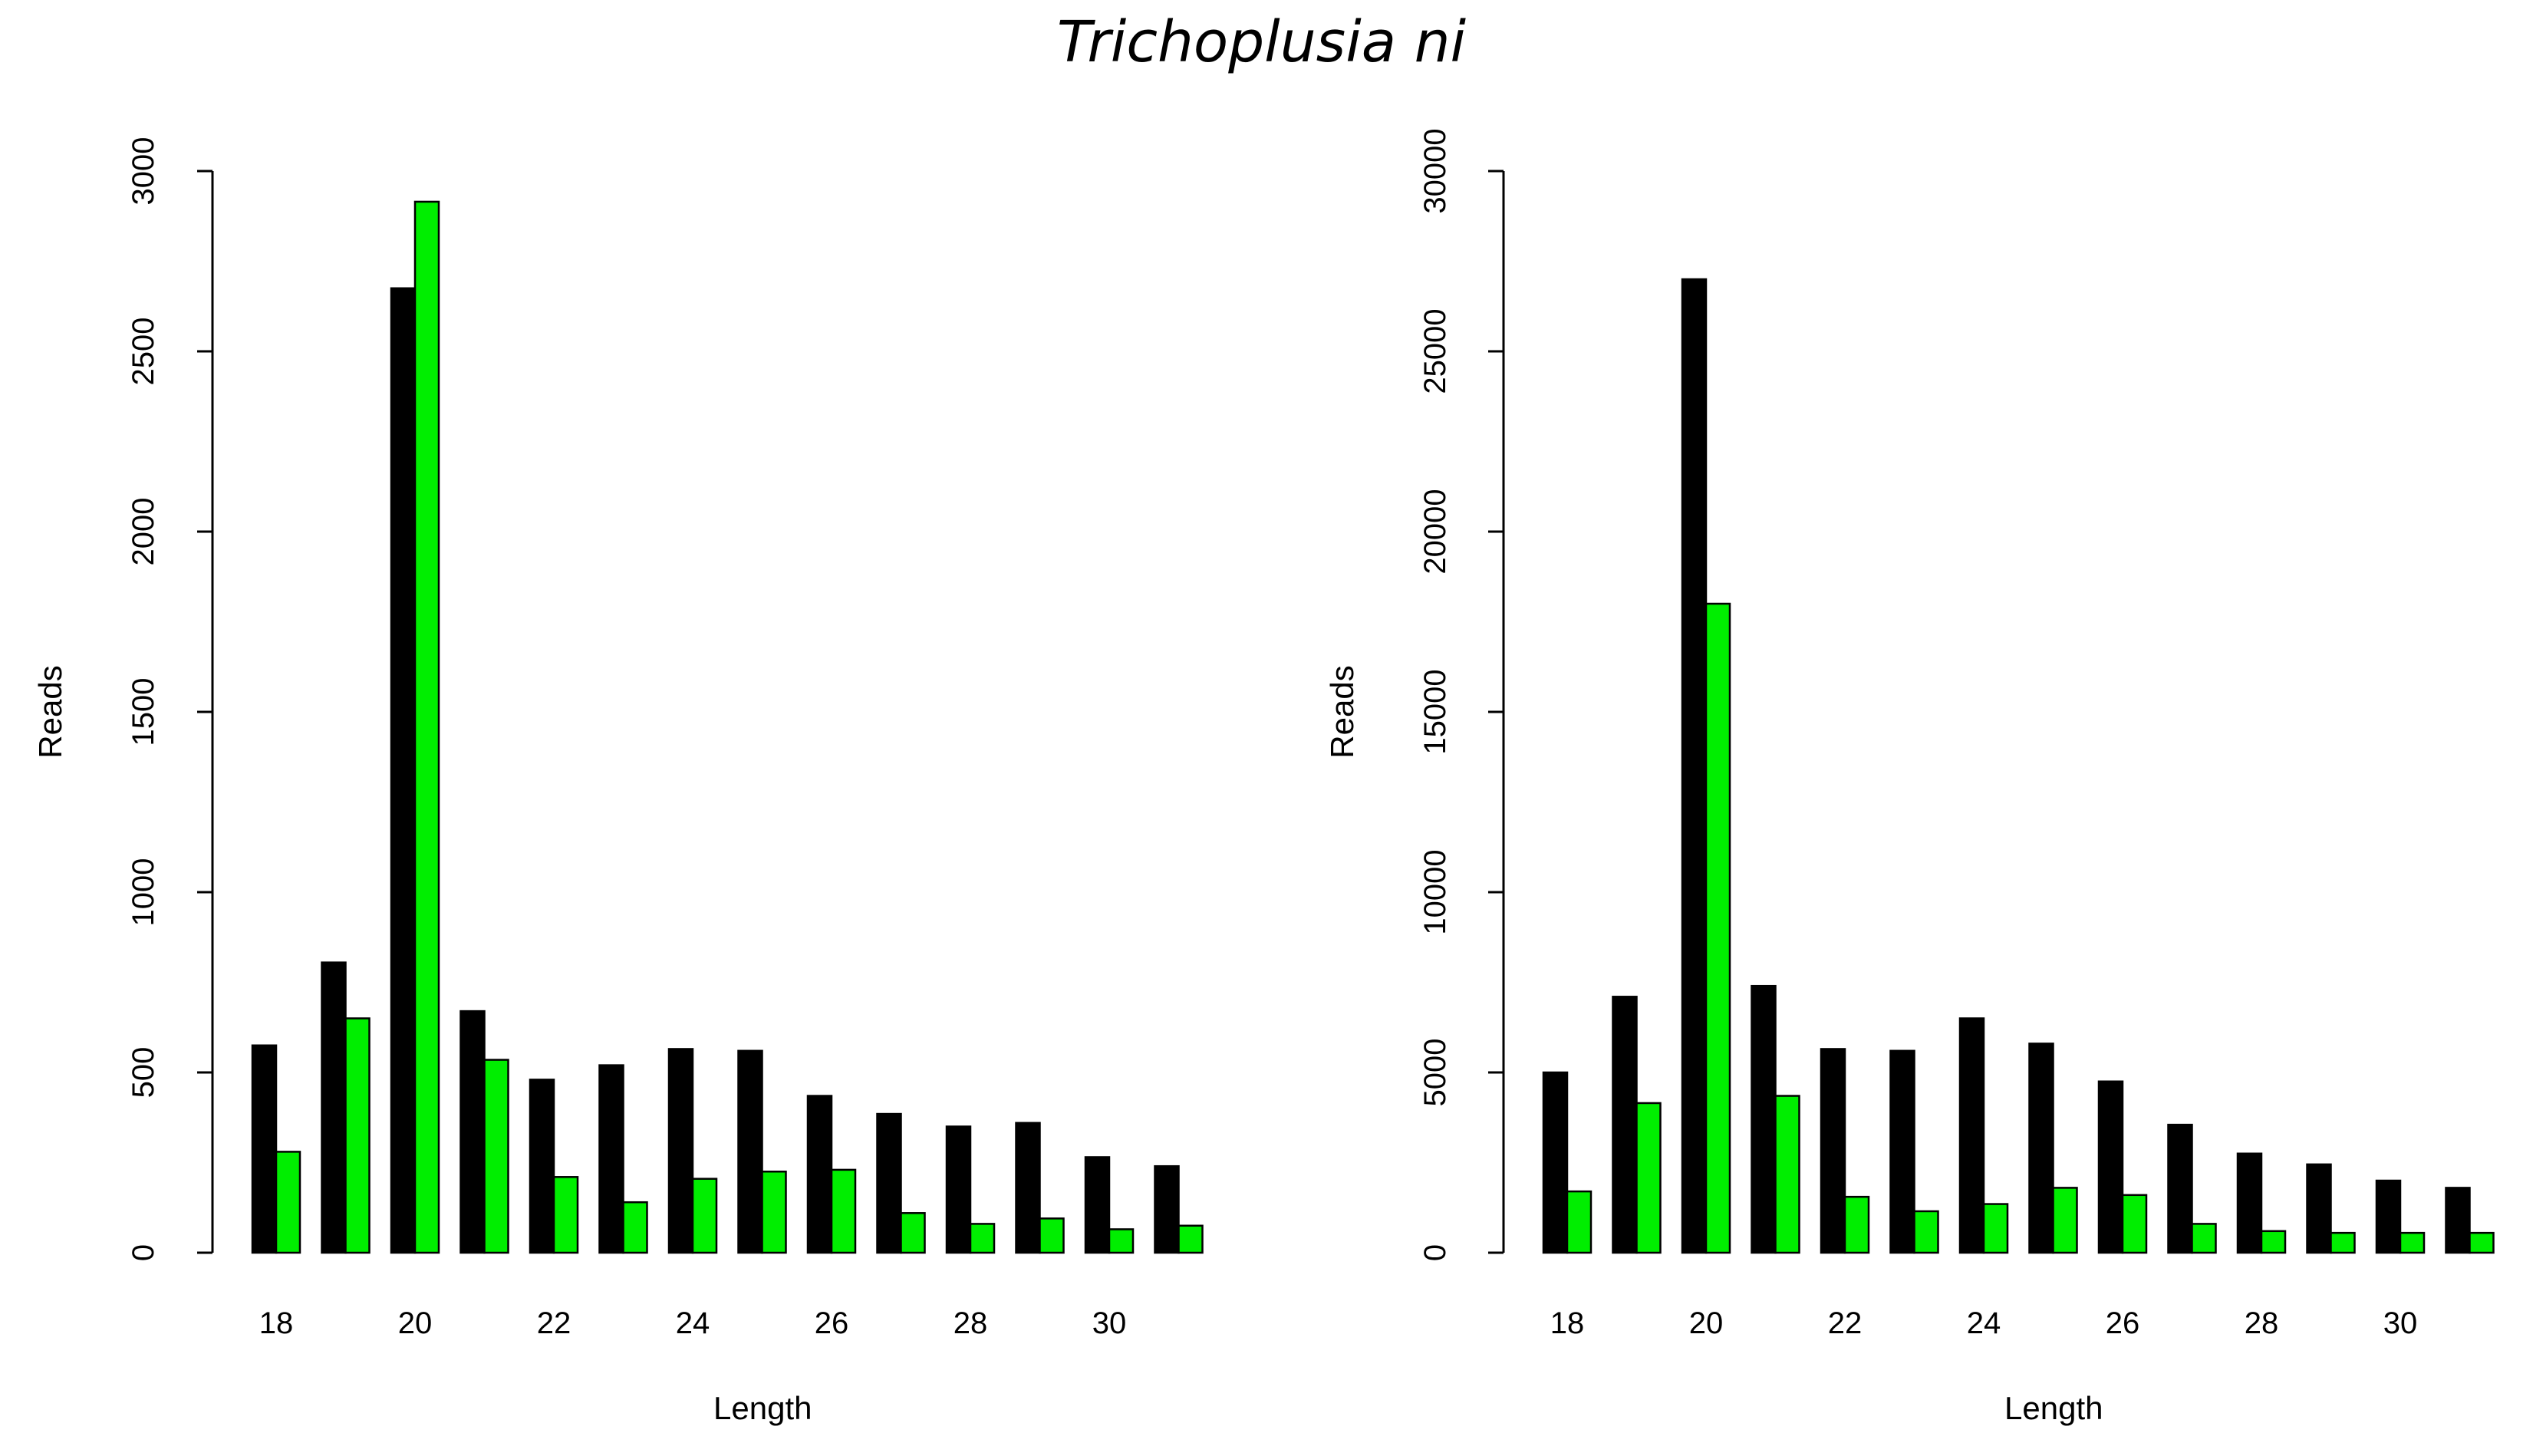  What do you see at coordinates (143, 171) in the screenshot?
I see `y-tick-label: 3000` at bounding box center [143, 171].